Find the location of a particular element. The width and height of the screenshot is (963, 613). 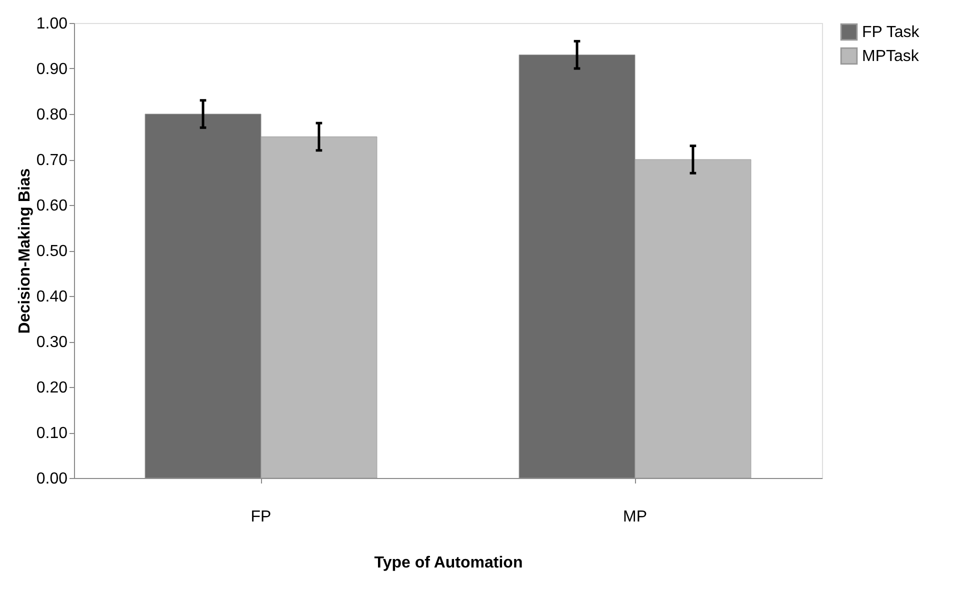

y-tick-label: 1.00 is located at coordinates (52, 24).